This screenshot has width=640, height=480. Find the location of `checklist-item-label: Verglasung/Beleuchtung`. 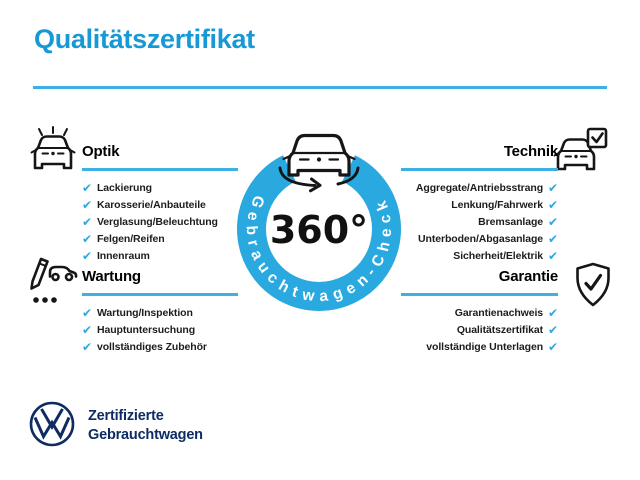

checklist-item-label: Verglasung/Beleuchtung is located at coordinates (157, 222).